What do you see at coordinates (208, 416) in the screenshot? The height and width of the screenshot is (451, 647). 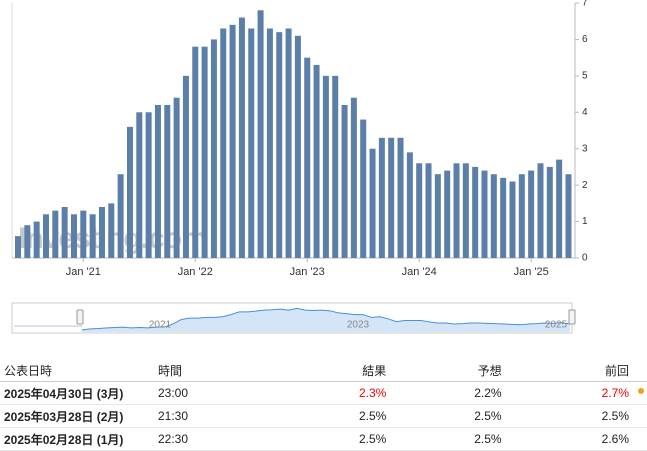 I see `table-cell: 21:30` at bounding box center [208, 416].